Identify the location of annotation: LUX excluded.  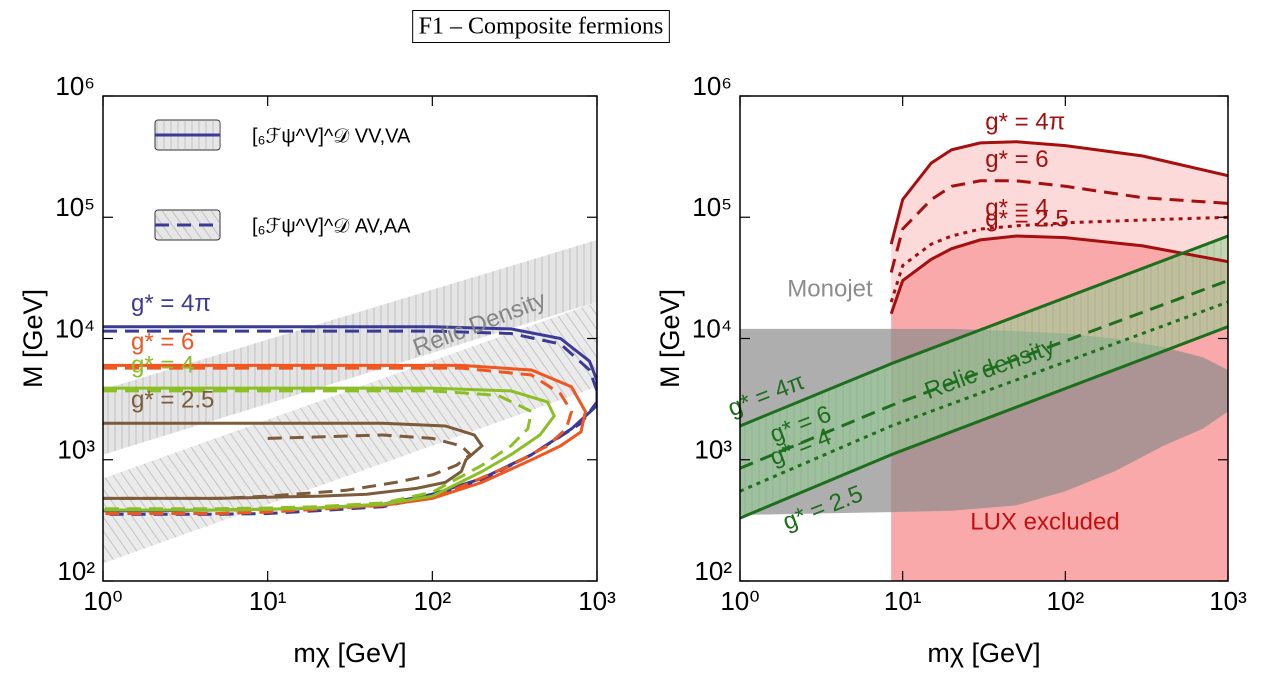
(1044, 521).